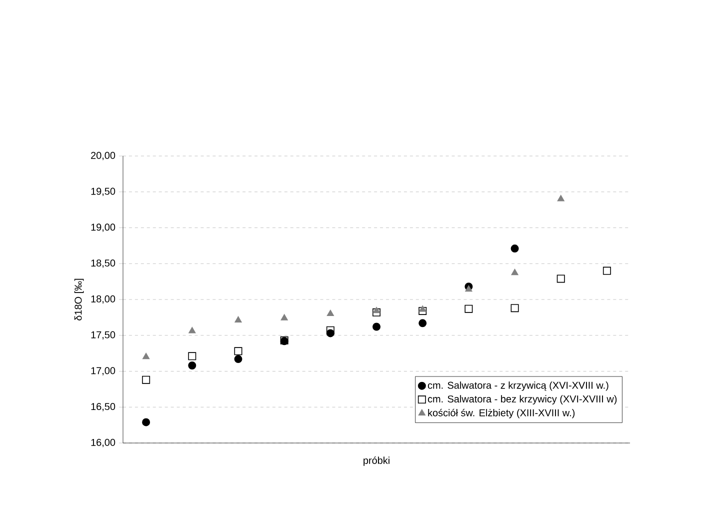  I want to click on y-tick-label: 16,00, so click(103, 443).